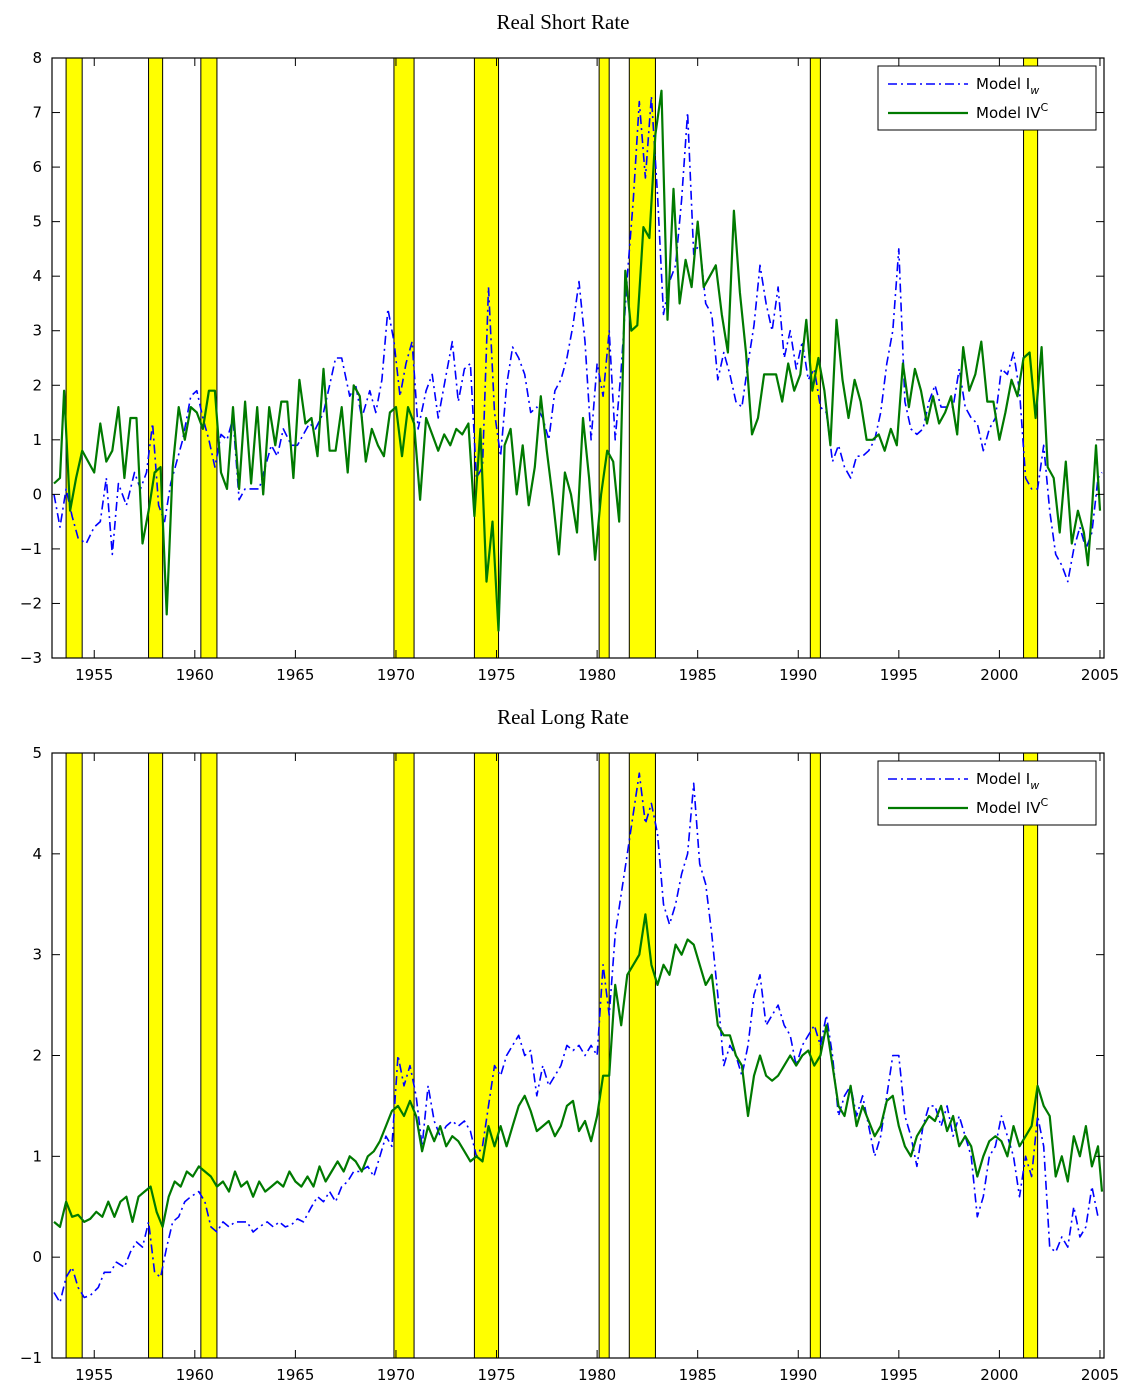 The height and width of the screenshot is (1389, 1126). What do you see at coordinates (37, 58) in the screenshot?
I see `y-tick-label: 8` at bounding box center [37, 58].